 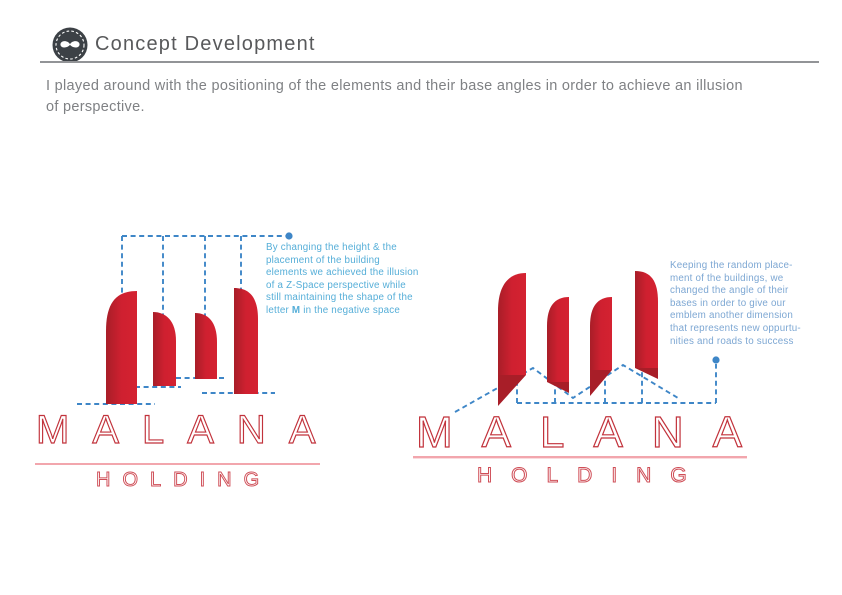 I want to click on icon-circle, so click(x=70, y=45).